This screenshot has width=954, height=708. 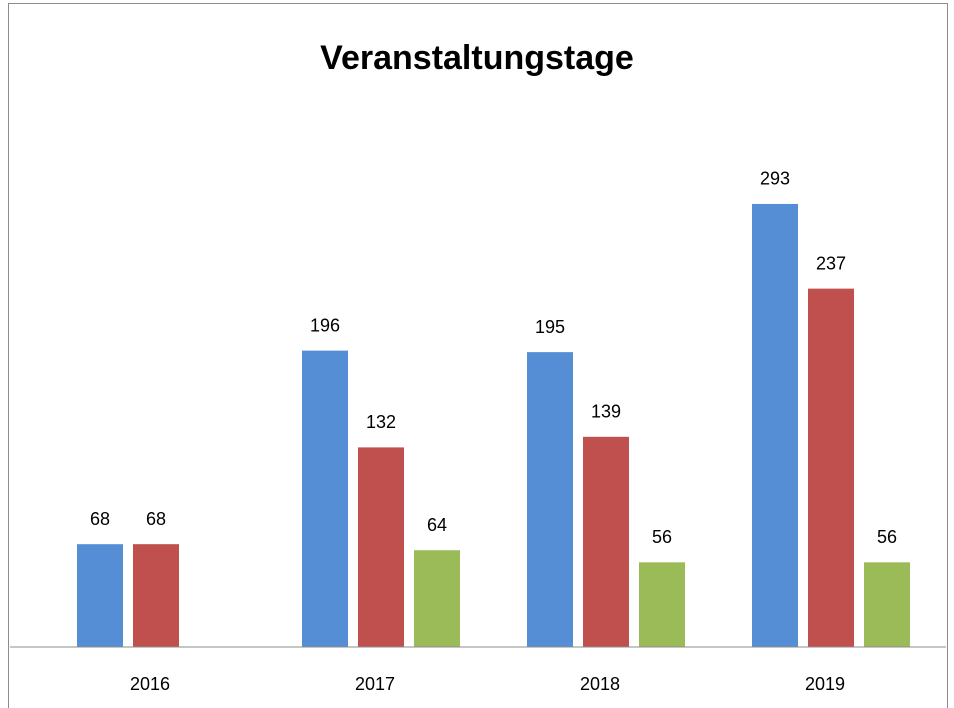 What do you see at coordinates (825, 684) in the screenshot?
I see `x-tick-label: 2019` at bounding box center [825, 684].